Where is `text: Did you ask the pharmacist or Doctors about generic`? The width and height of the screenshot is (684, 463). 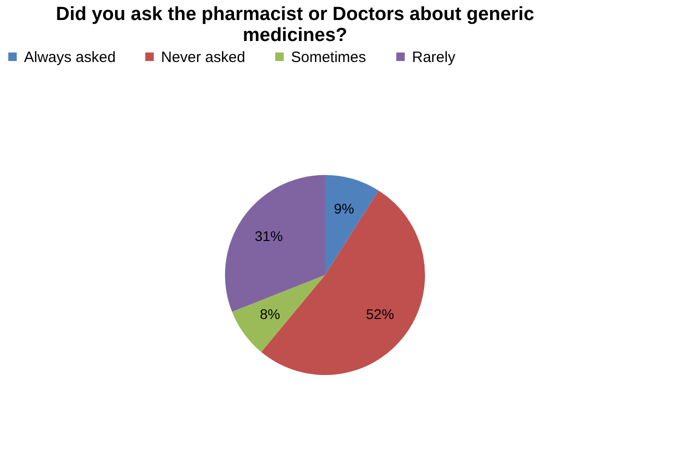 text: Did you ask the pharmacist or Doctors about generic is located at coordinates (295, 14).